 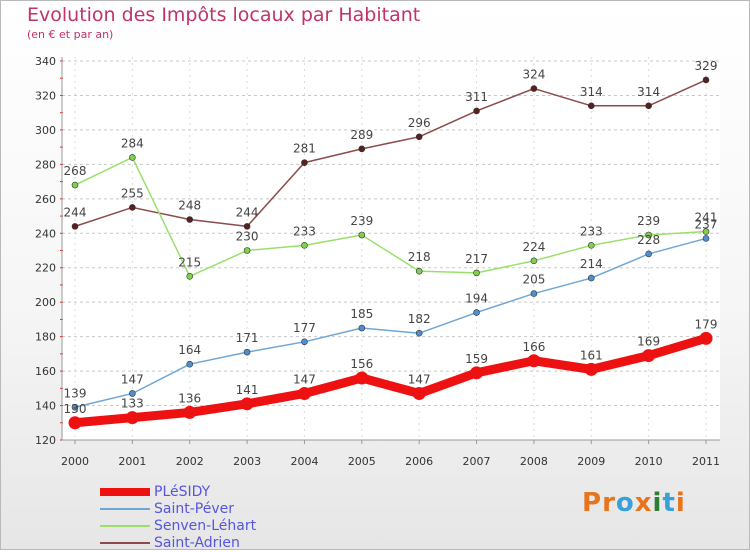 I want to click on y-tick-label: 180, so click(x=45, y=337).